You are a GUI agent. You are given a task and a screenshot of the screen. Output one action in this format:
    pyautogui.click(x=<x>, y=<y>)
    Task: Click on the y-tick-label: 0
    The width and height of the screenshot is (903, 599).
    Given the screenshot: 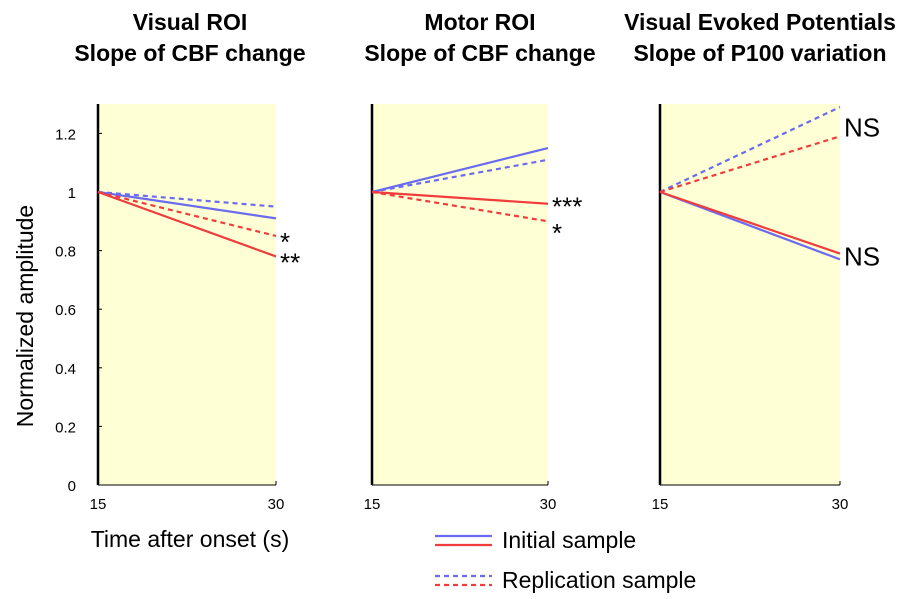 What is the action you would take?
    pyautogui.click(x=72, y=486)
    